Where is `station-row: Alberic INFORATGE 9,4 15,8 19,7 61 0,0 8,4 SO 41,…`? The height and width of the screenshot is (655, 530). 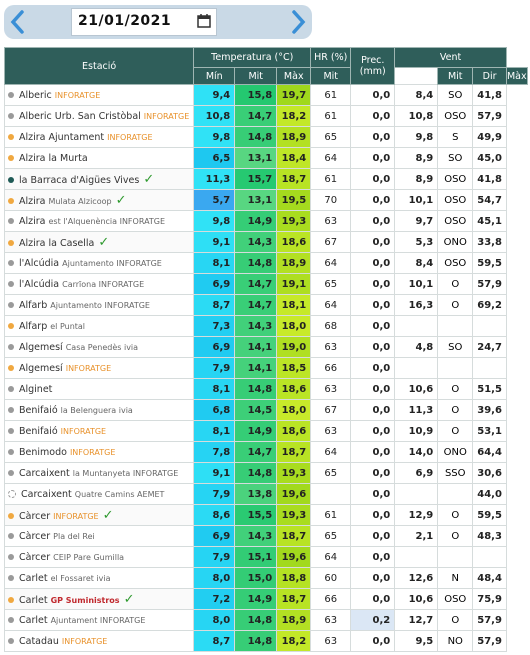 station-row: Alberic INFORATGE 9,4 15,8 19,7 61 0,0 8,4 SO 41,… is located at coordinates (265, 95).